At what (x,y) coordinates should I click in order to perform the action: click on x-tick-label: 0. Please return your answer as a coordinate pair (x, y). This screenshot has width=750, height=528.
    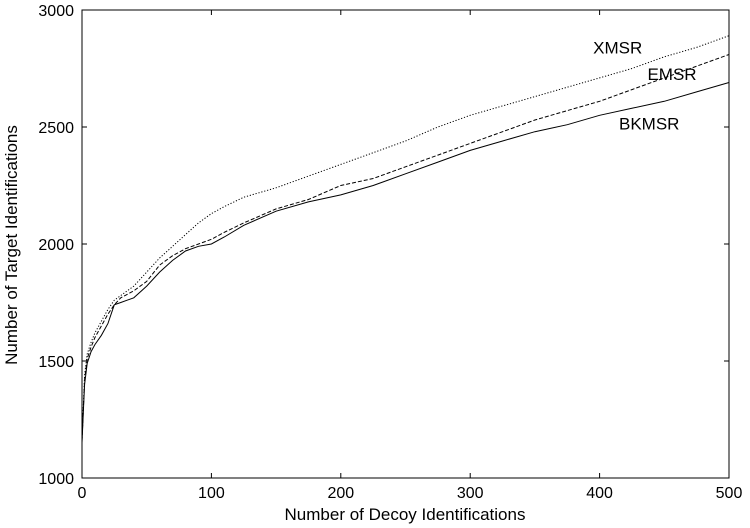
    Looking at the image, I should click on (82, 493).